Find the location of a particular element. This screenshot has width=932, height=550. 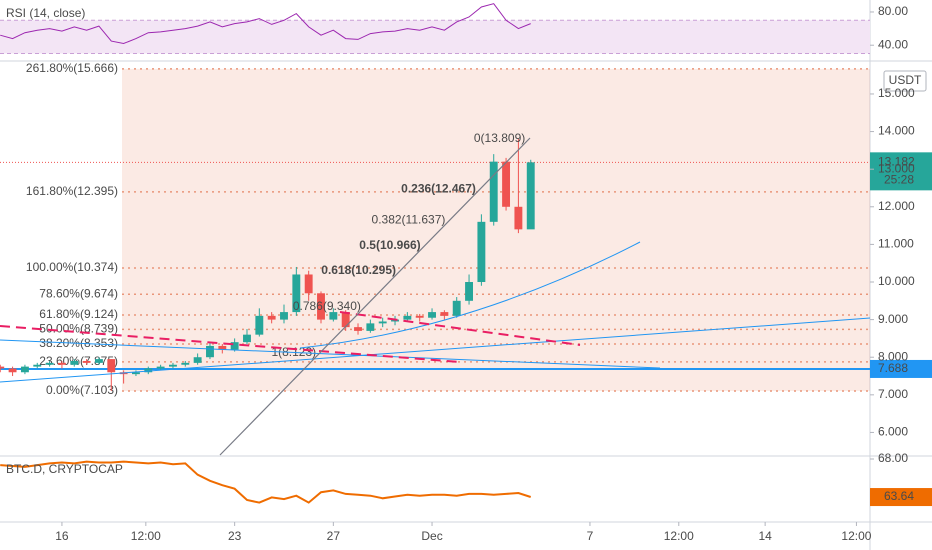

trend-curve is located at coordinates (470, 295).